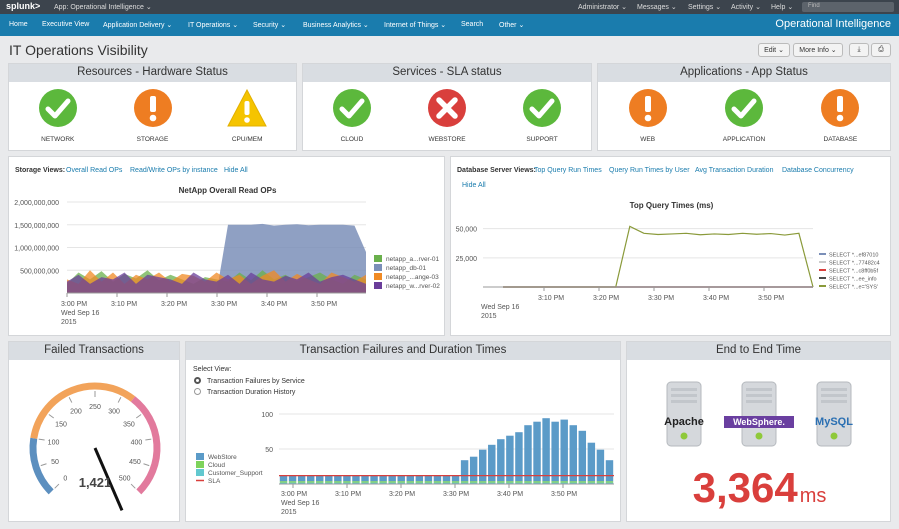 This screenshot has height=529, width=899. Describe the element at coordinates (859, 50) in the screenshot. I see `export-button: ⤓` at that location.